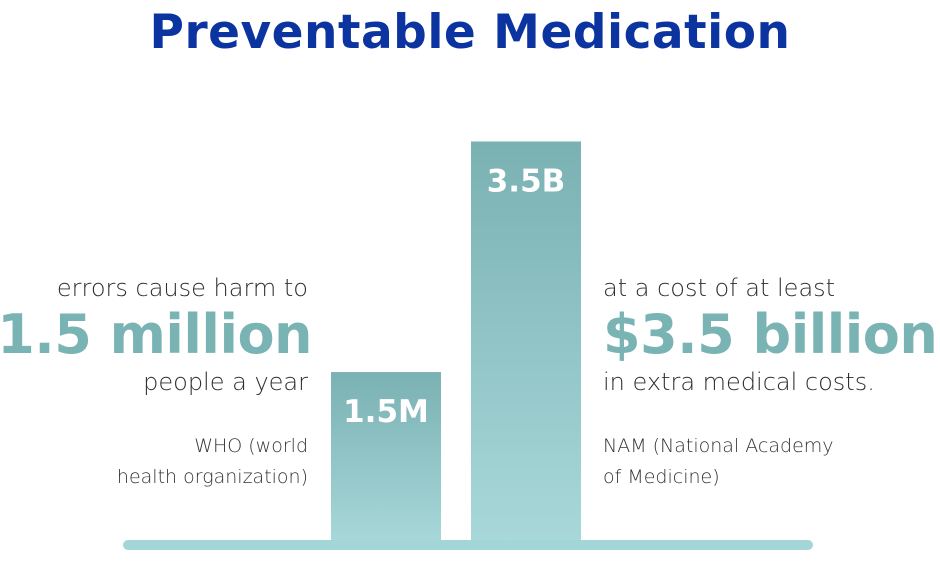  What do you see at coordinates (212, 477) in the screenshot?
I see `left-source-line2: health organization)` at bounding box center [212, 477].